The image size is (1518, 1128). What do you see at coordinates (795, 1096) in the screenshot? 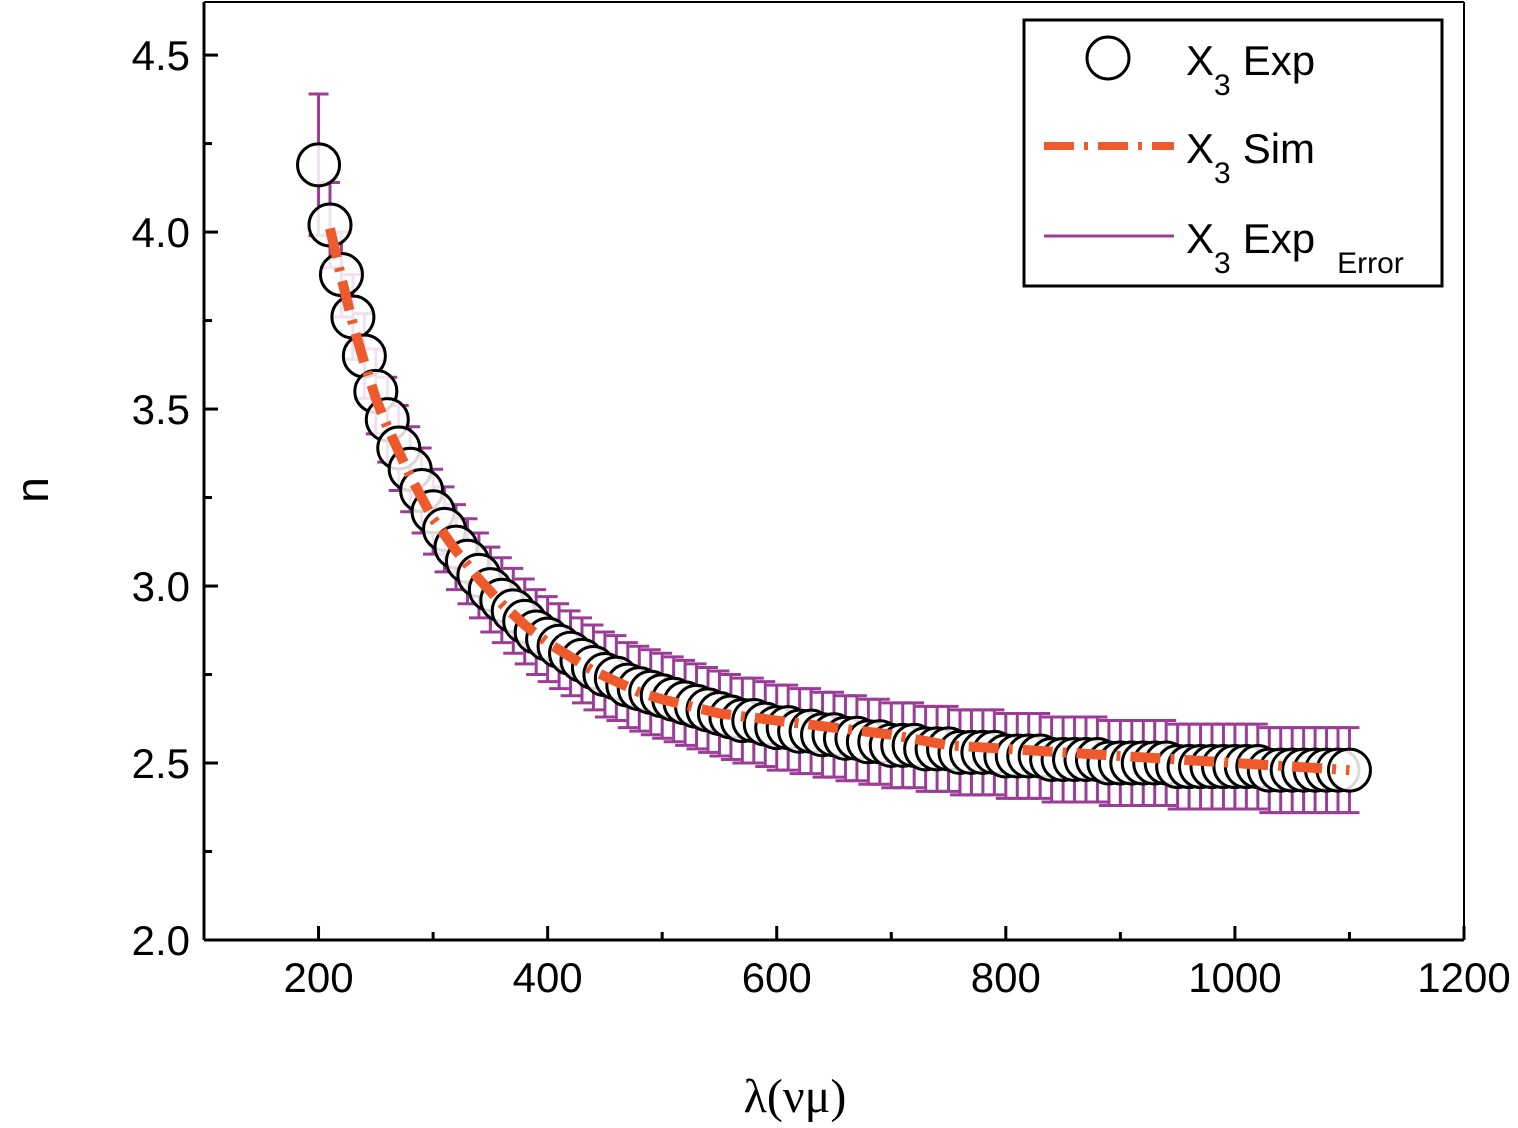
I see `x-axis-title: λ(νμ)` at bounding box center [795, 1096].